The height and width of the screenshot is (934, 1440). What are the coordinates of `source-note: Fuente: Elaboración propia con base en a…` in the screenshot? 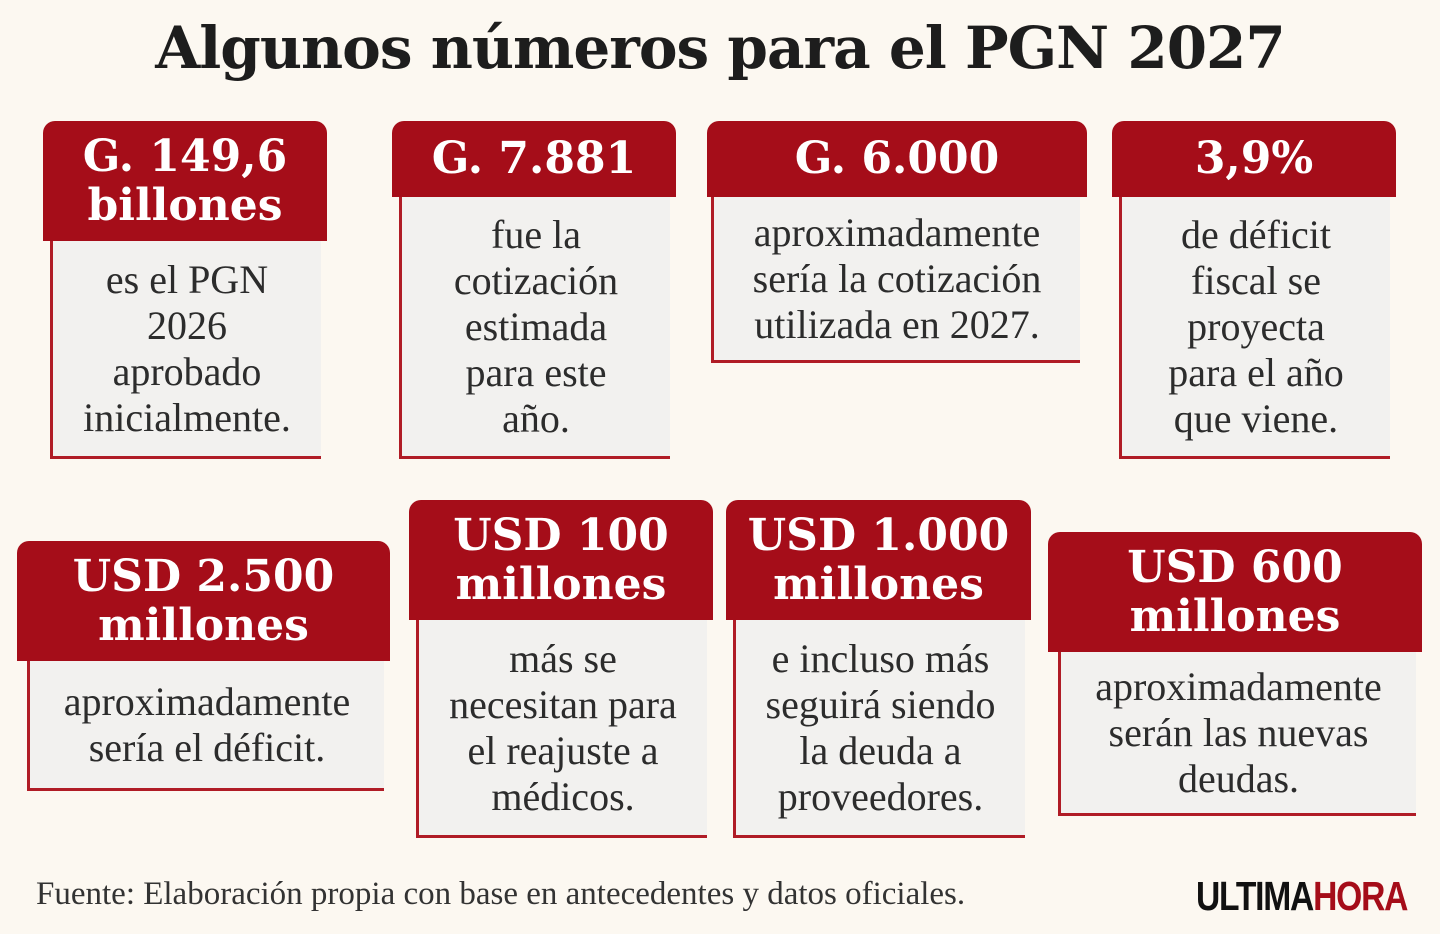 It's located at (501, 894).